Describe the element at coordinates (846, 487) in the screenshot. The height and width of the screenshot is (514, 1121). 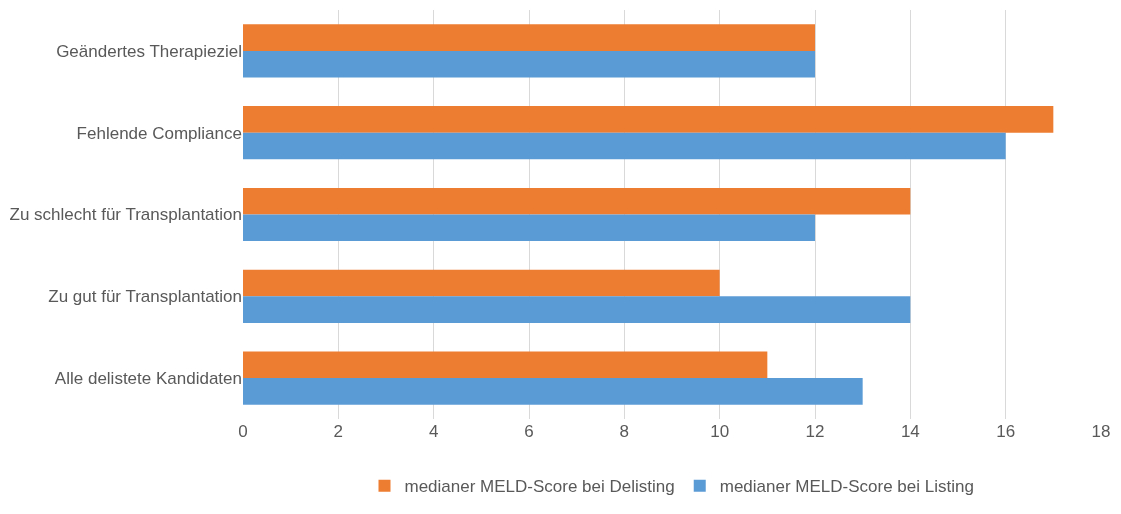
I see `legend-label: medianer MELD-Score bei Listing` at that location.